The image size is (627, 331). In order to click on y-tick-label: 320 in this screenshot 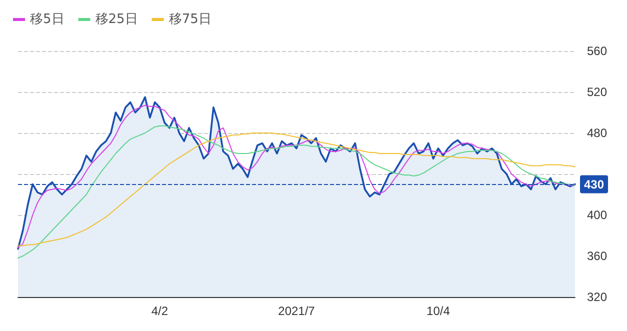, I will do `click(597, 297)`.